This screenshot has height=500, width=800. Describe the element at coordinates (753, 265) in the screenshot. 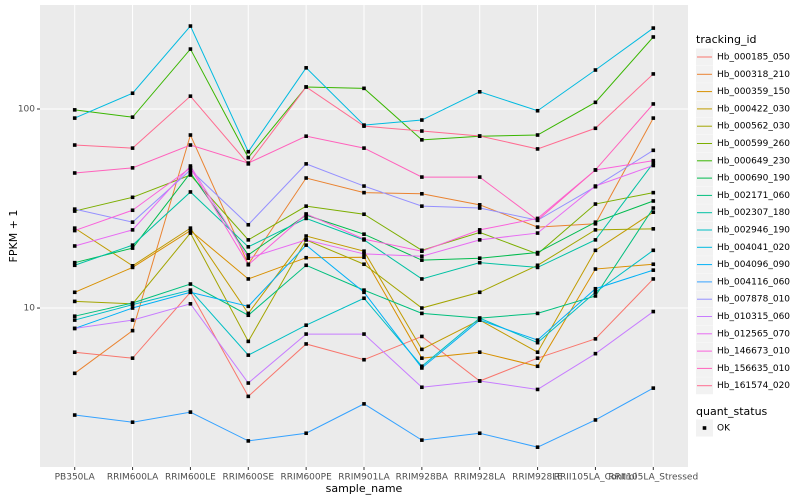

I see `legend-label: Hb_004096_090` at that location.